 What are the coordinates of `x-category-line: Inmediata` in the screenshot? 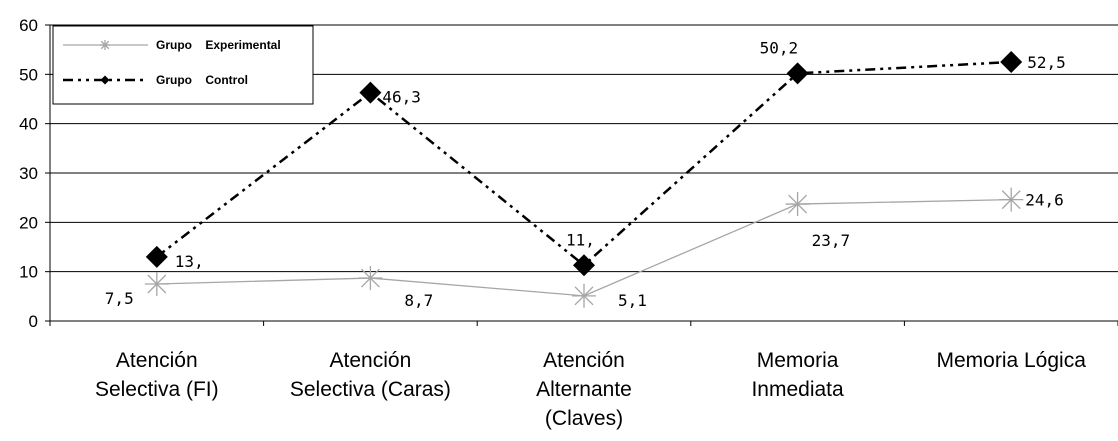 It's located at (797, 389).